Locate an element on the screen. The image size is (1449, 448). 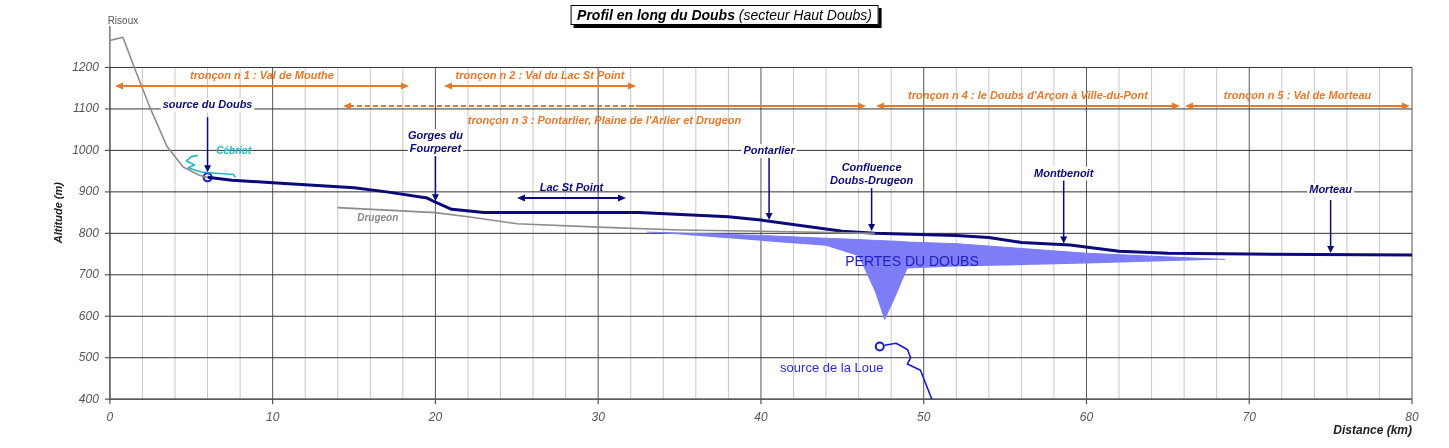
annotation: source du Doubs is located at coordinates (207, 104).